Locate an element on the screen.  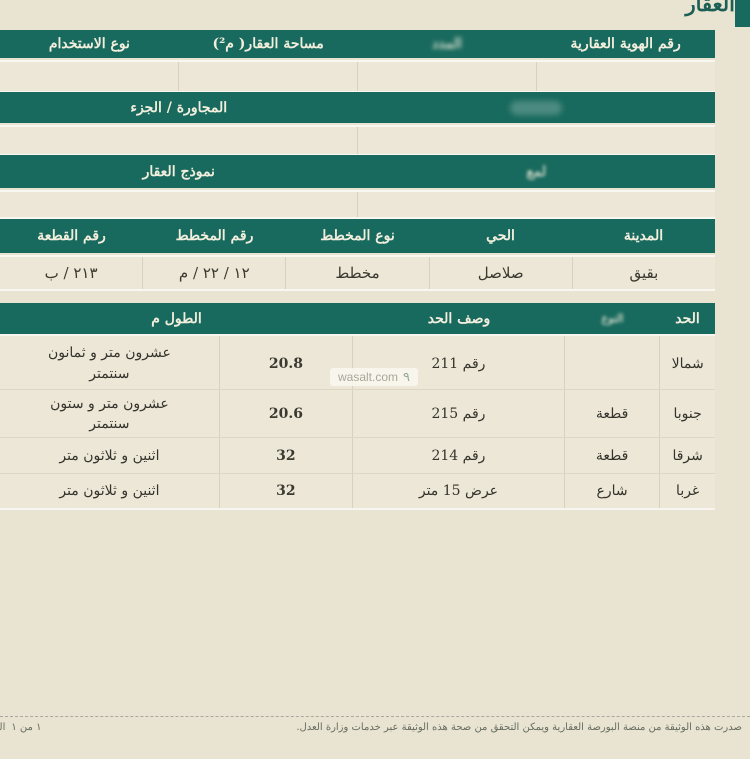
property-values-row is located at coordinates (357, 76).